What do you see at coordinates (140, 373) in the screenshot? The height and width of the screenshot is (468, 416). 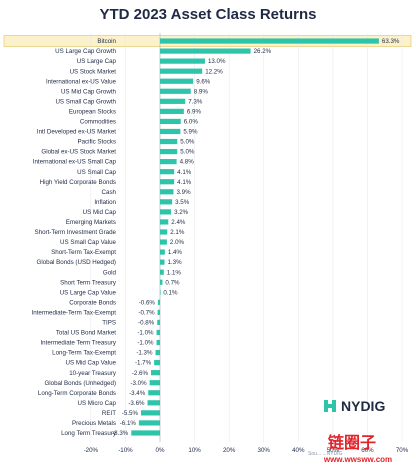 I see `value-label: -2.6%` at bounding box center [140, 373].